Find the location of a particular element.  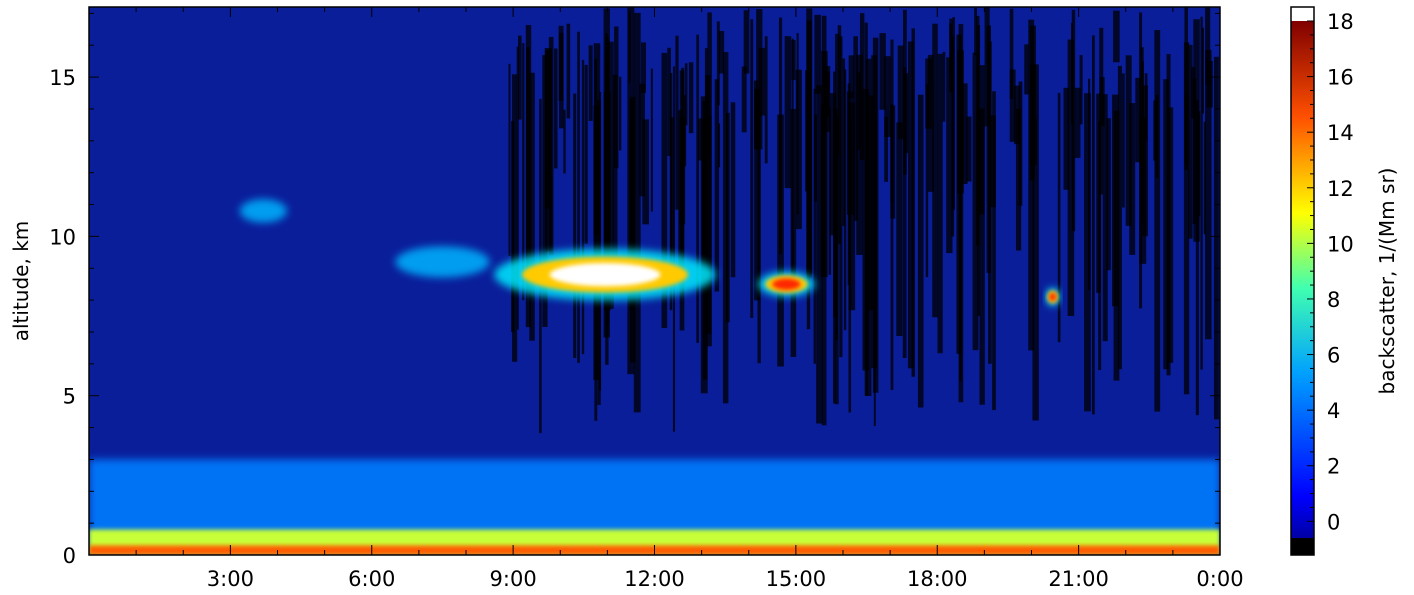

colorbar-tick-label: 10 is located at coordinates (1340, 244).